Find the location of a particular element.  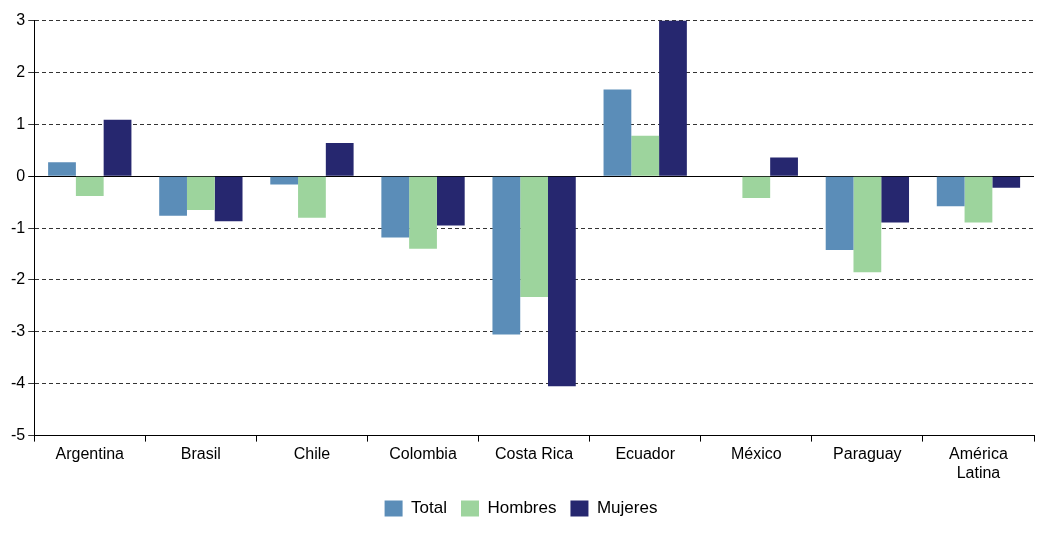

x-tick-label: Costa Rica is located at coordinates (534, 453).